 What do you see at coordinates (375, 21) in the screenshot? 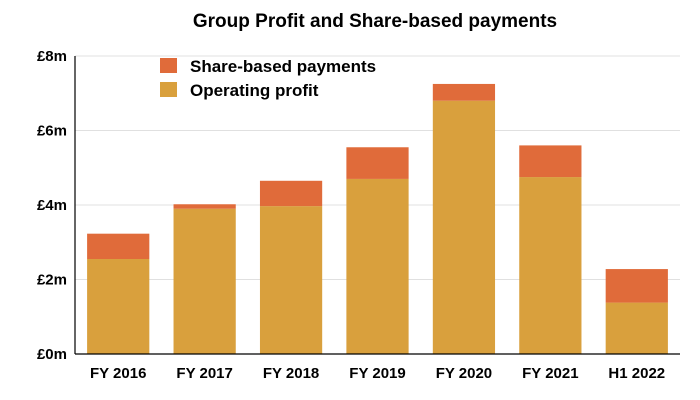
I see `chart-title: Group Profit and Share-based payments` at bounding box center [375, 21].